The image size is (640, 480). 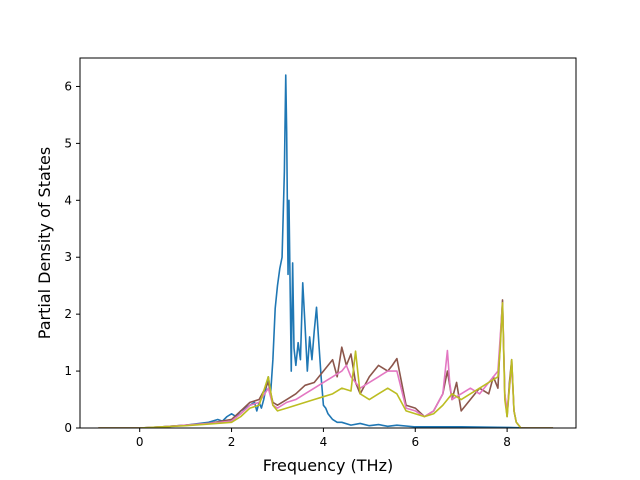 I want to click on x-tick-label: 6, so click(x=415, y=442).